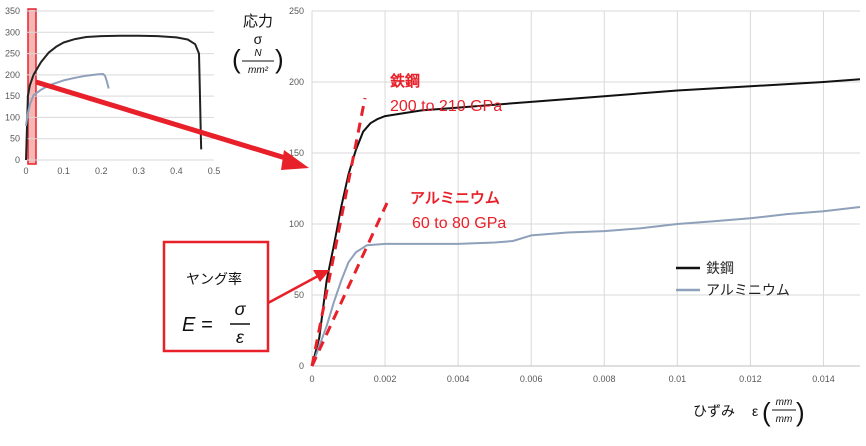 Image resolution: width=866 pixels, height=446 pixels. I want to click on inset-y-tick-label: 200, so click(12, 75).